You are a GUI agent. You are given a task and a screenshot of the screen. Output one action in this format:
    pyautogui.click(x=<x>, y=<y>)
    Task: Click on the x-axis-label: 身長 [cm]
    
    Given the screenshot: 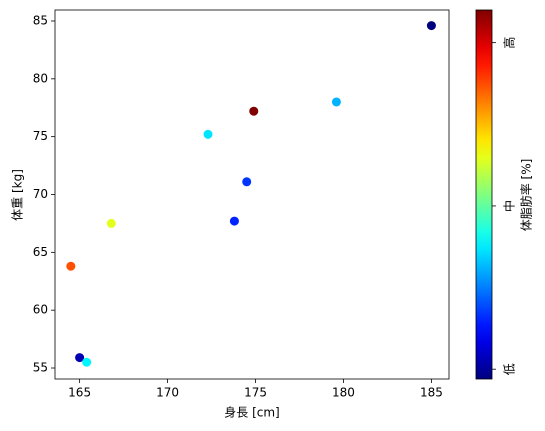 What is the action you would take?
    pyautogui.click(x=251, y=412)
    